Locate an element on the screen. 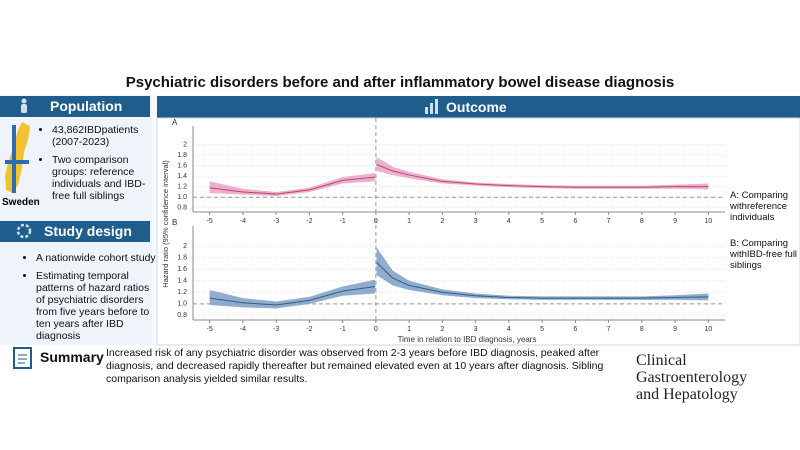 This screenshot has width=800, height=450. study-header-bg is located at coordinates (75, 231).